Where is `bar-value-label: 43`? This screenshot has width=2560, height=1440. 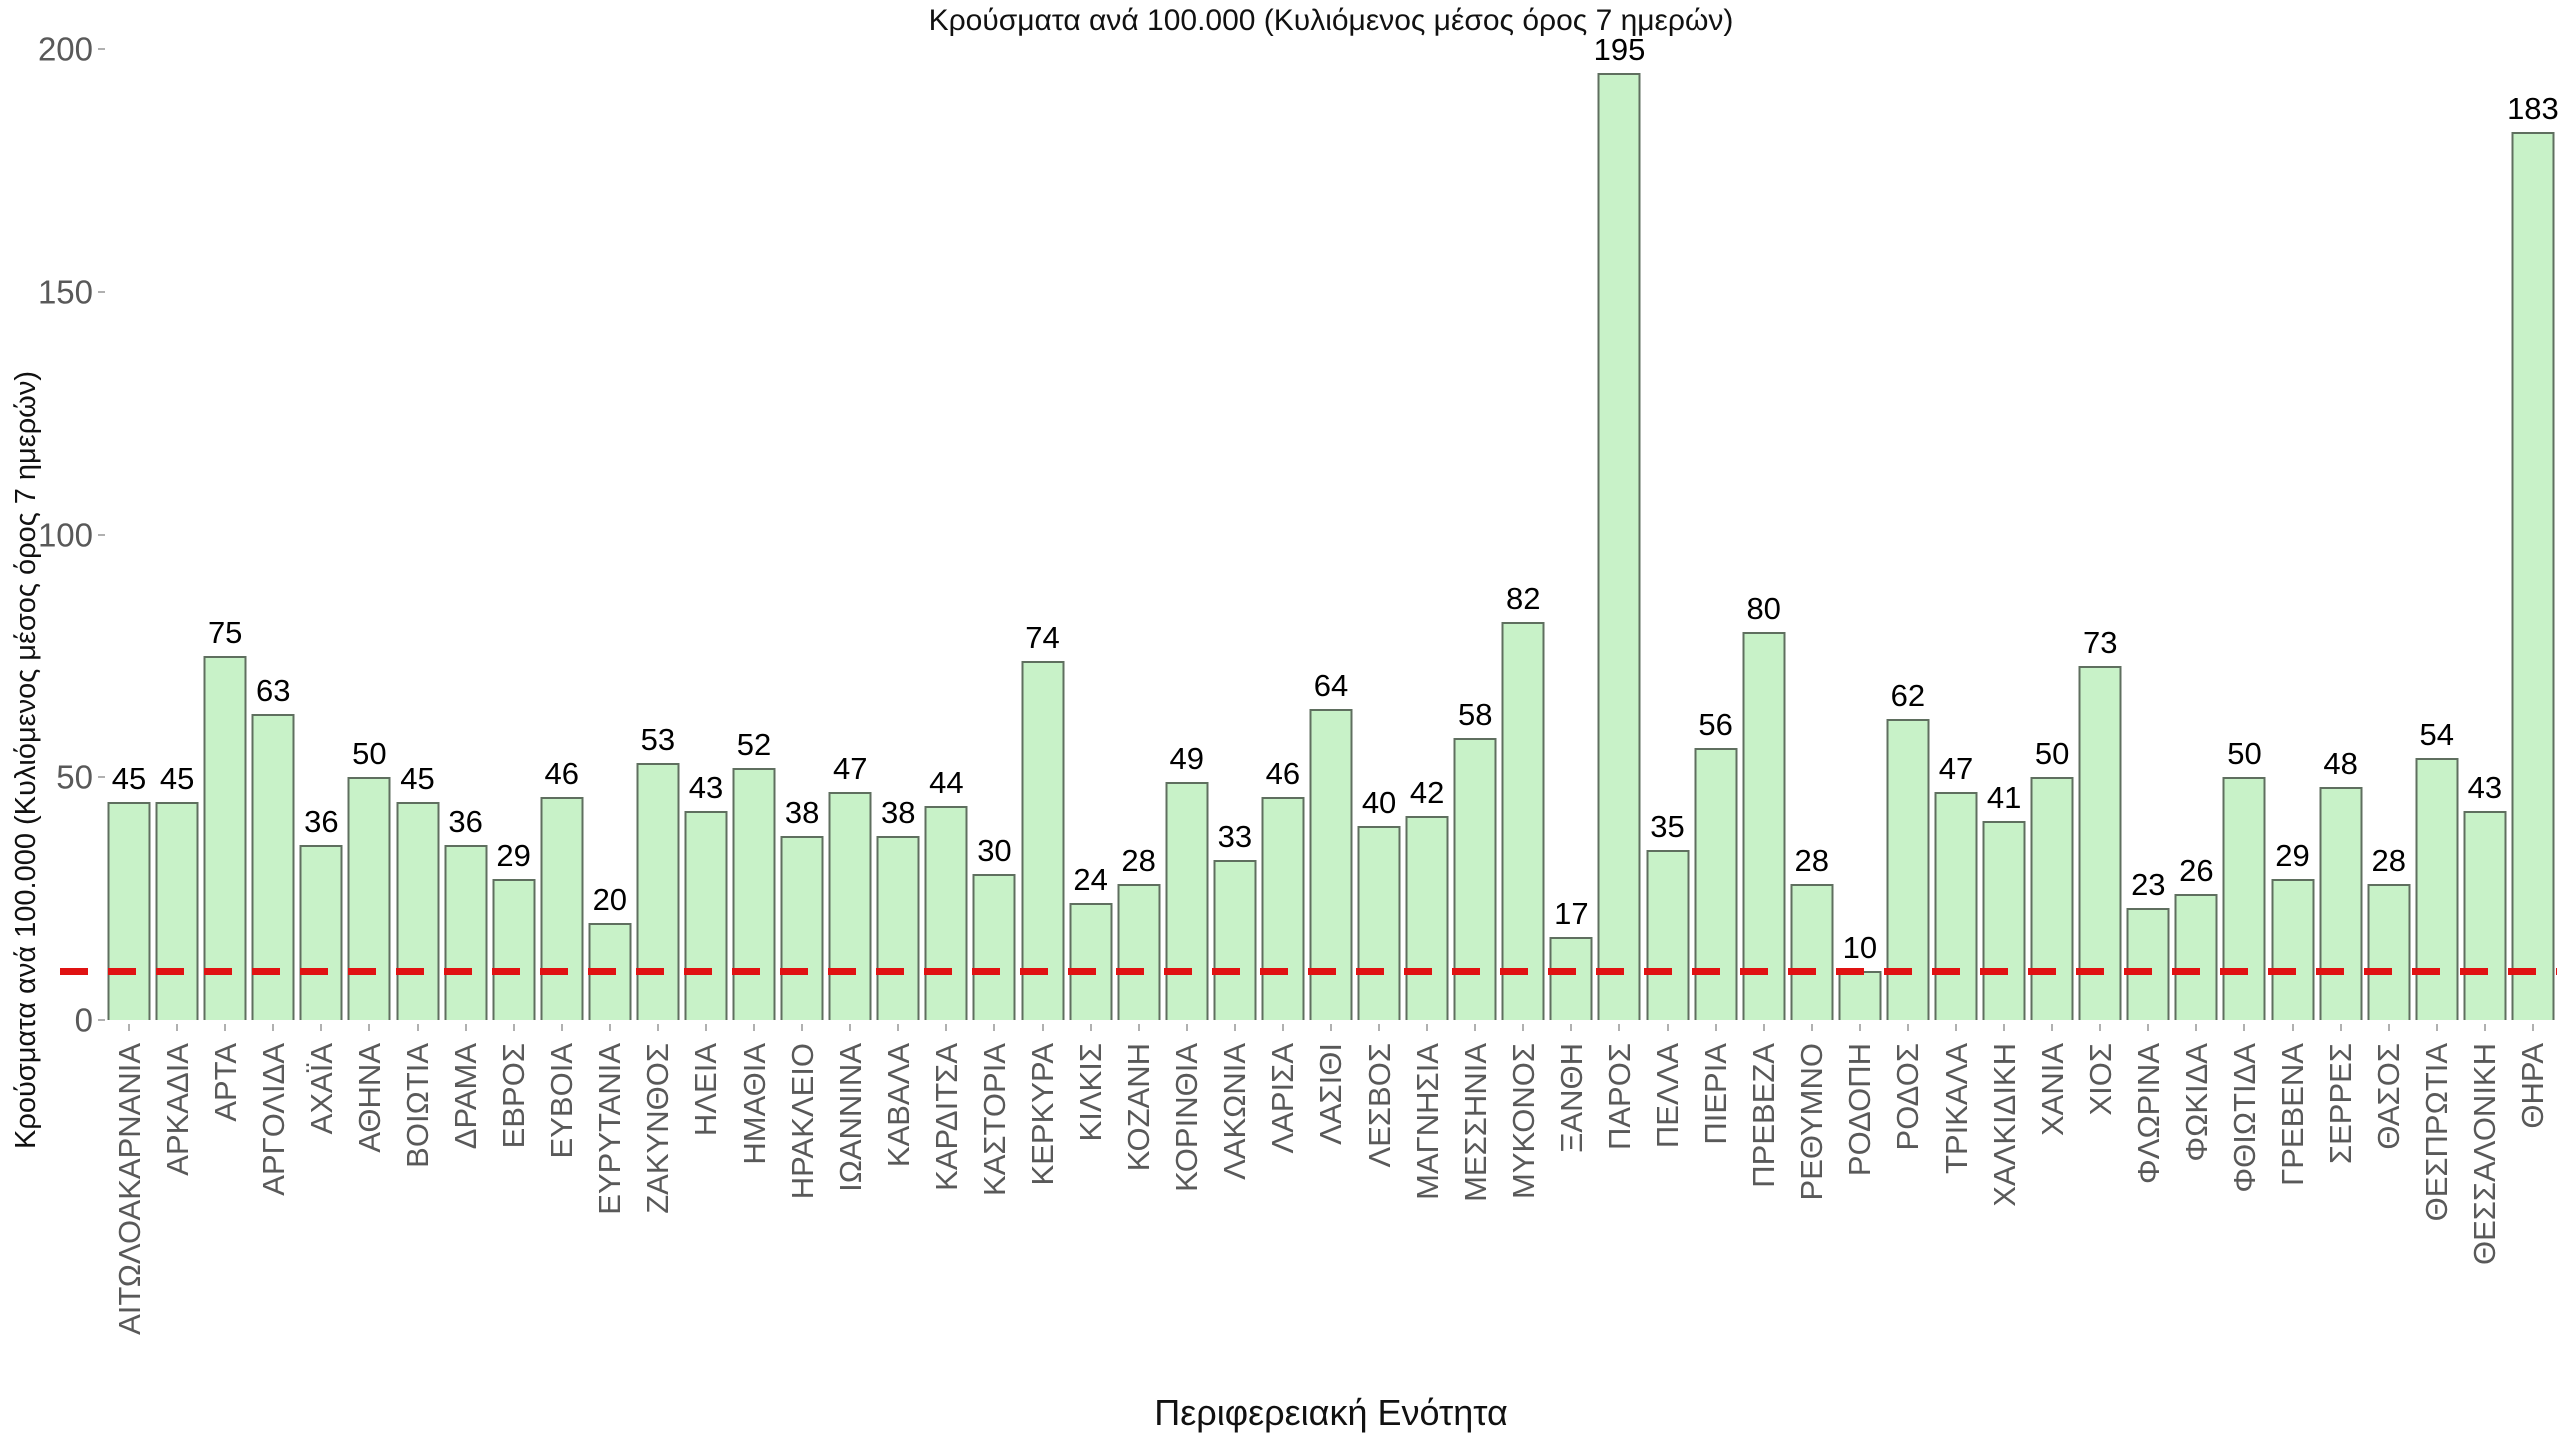
bar-value-label: 43 is located at coordinates (2485, 787).